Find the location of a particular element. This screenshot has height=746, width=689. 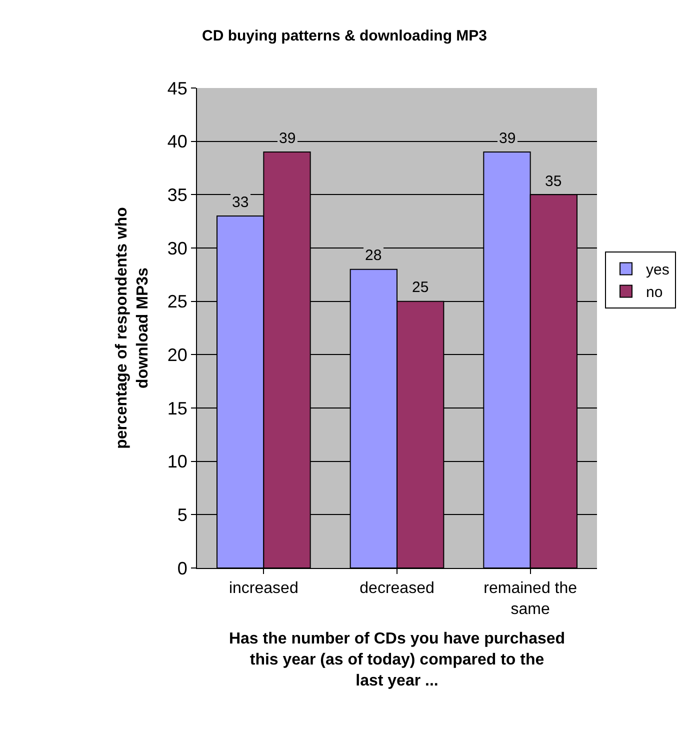

x-tick-label: decreased is located at coordinates (397, 589).